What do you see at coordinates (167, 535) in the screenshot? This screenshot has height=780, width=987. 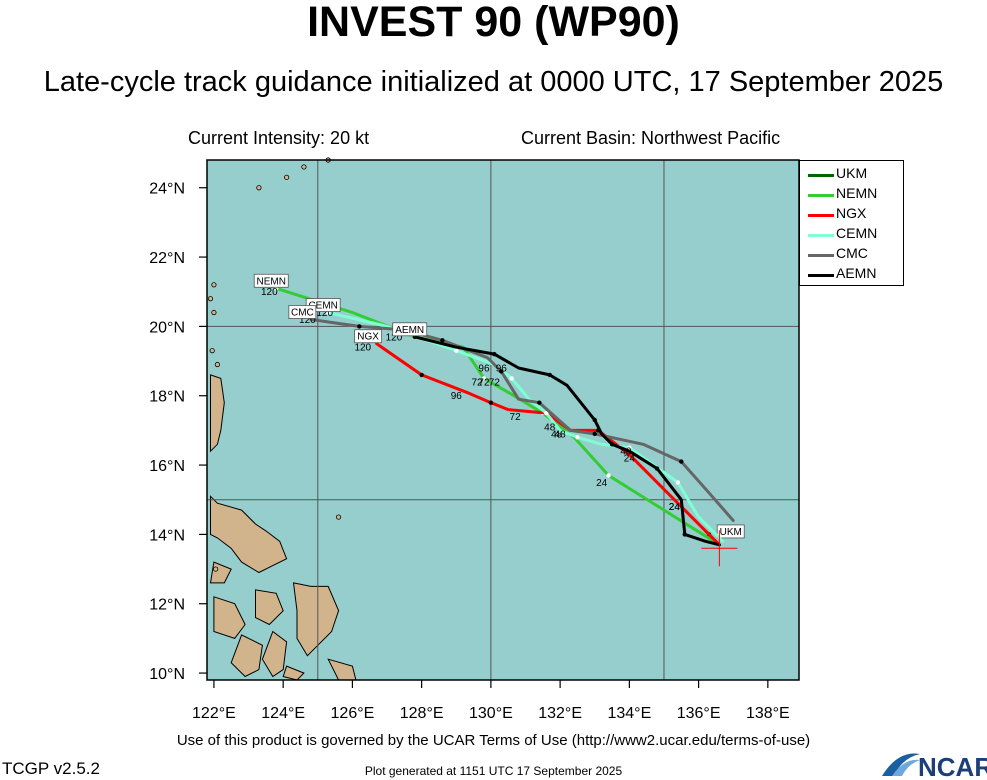 I see `lat-tick-label: 14°N` at bounding box center [167, 535].